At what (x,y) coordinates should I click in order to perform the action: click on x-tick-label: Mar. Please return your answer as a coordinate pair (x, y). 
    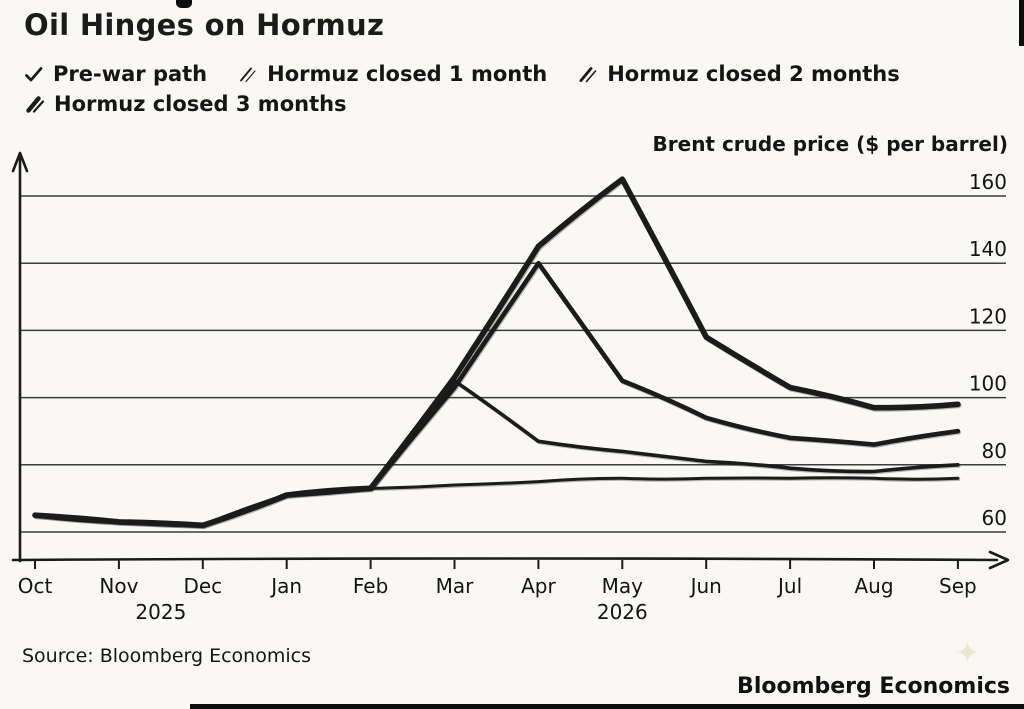
    Looking at the image, I should click on (455, 586).